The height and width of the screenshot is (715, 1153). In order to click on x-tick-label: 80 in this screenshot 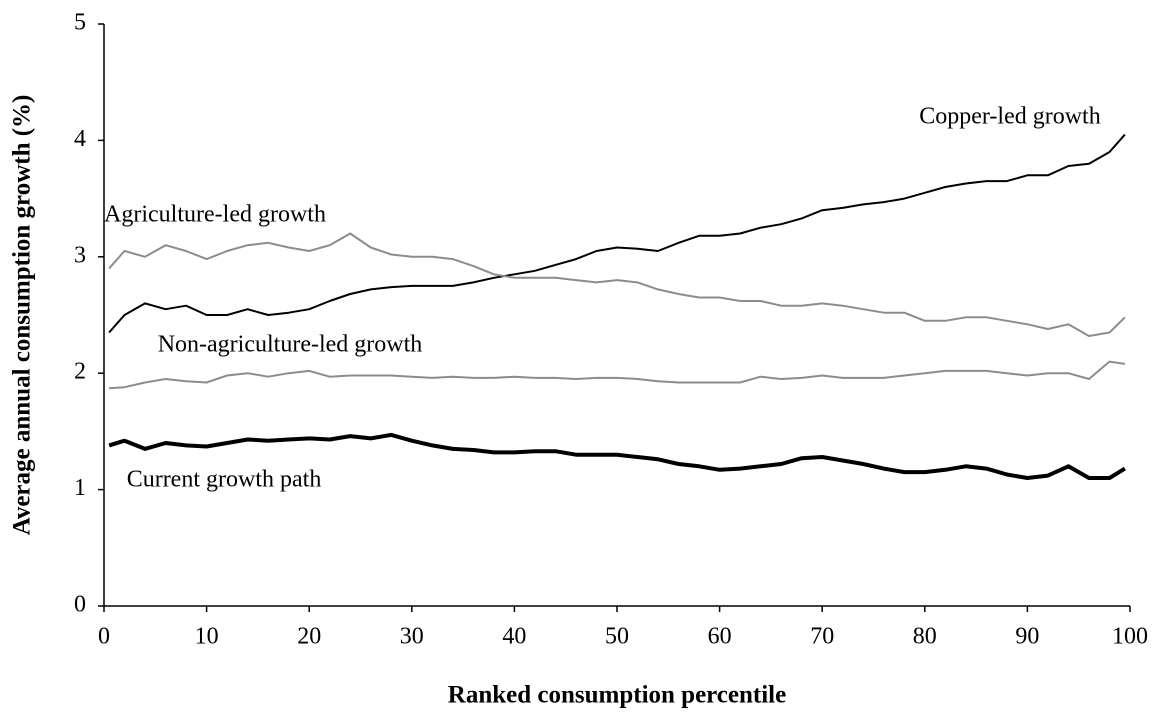, I will do `click(925, 637)`.